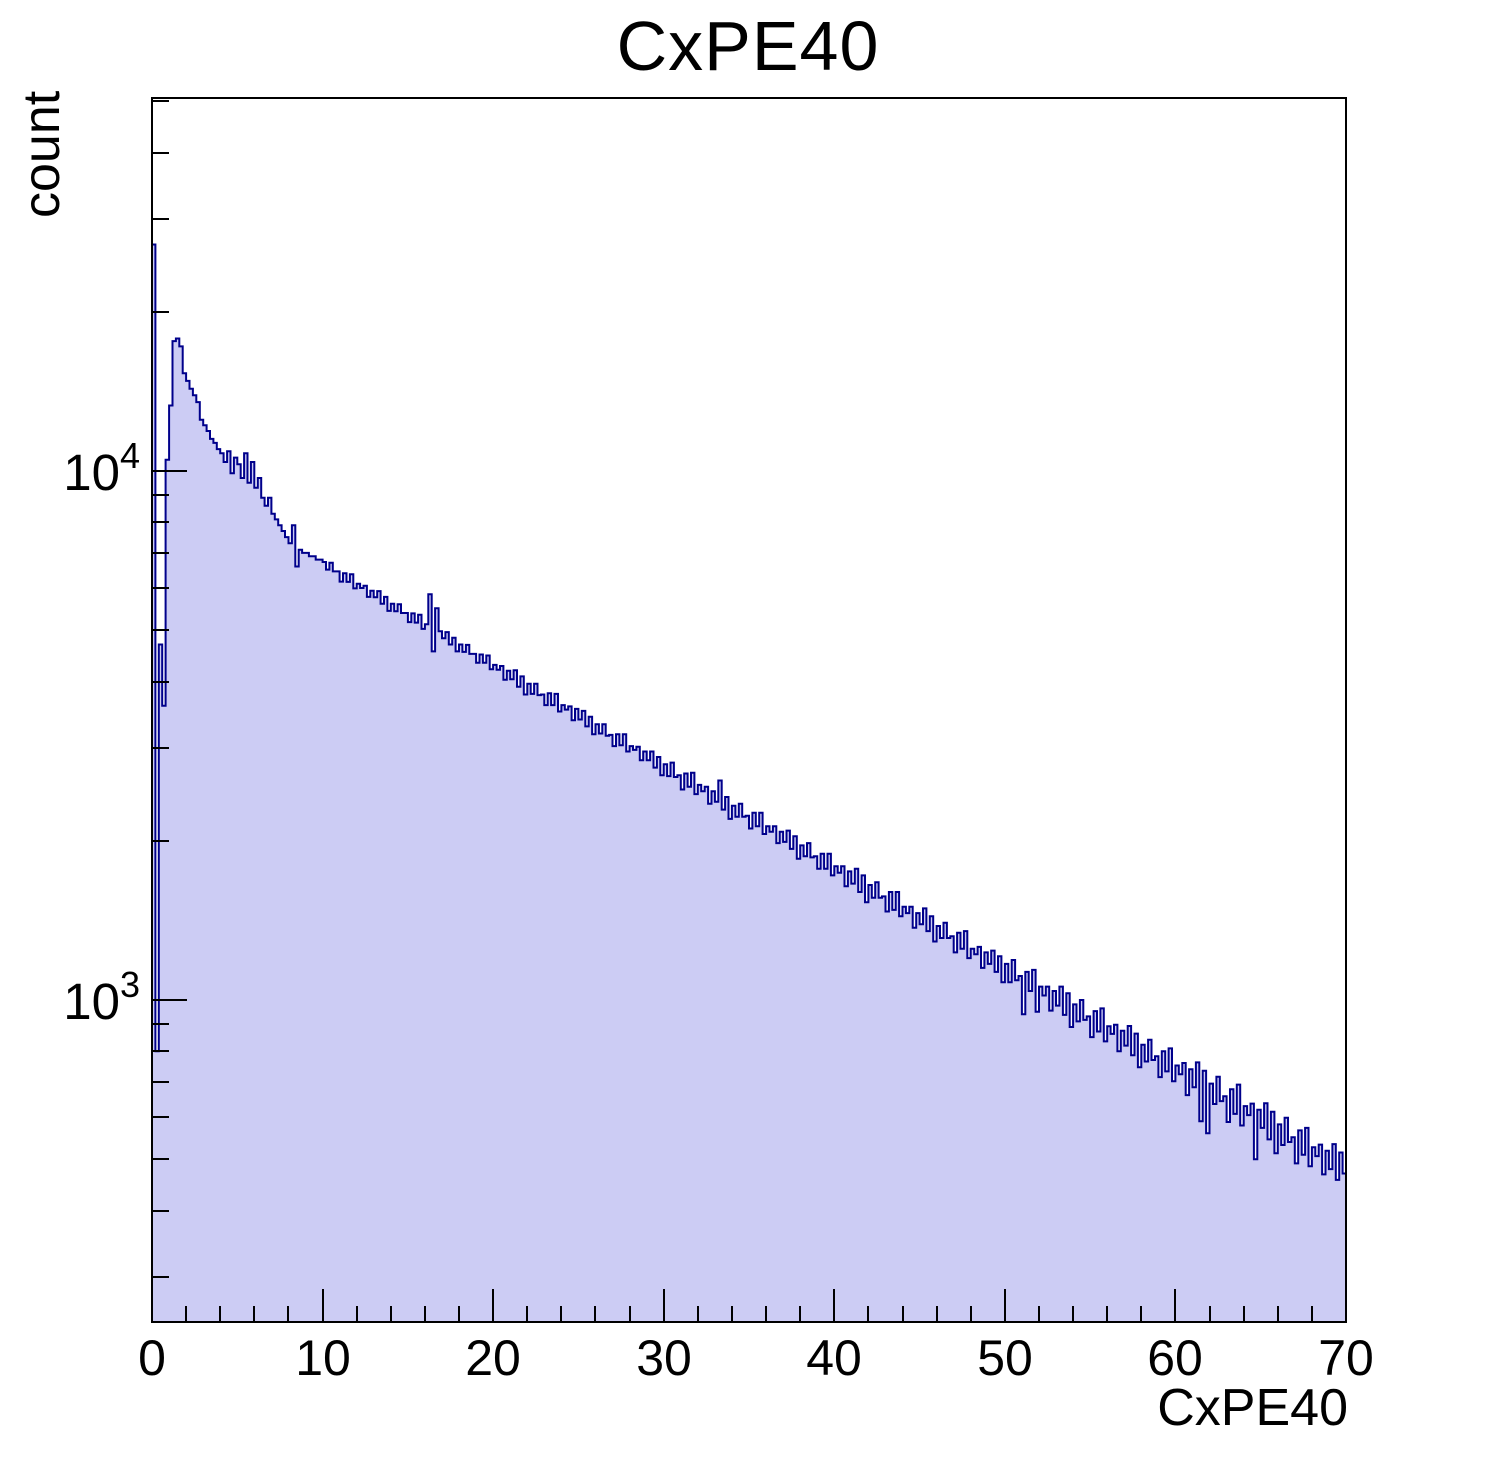 Image resolution: width=1496 pixels, height=1472 pixels. I want to click on x-tick-label: 20, so click(493, 1358).